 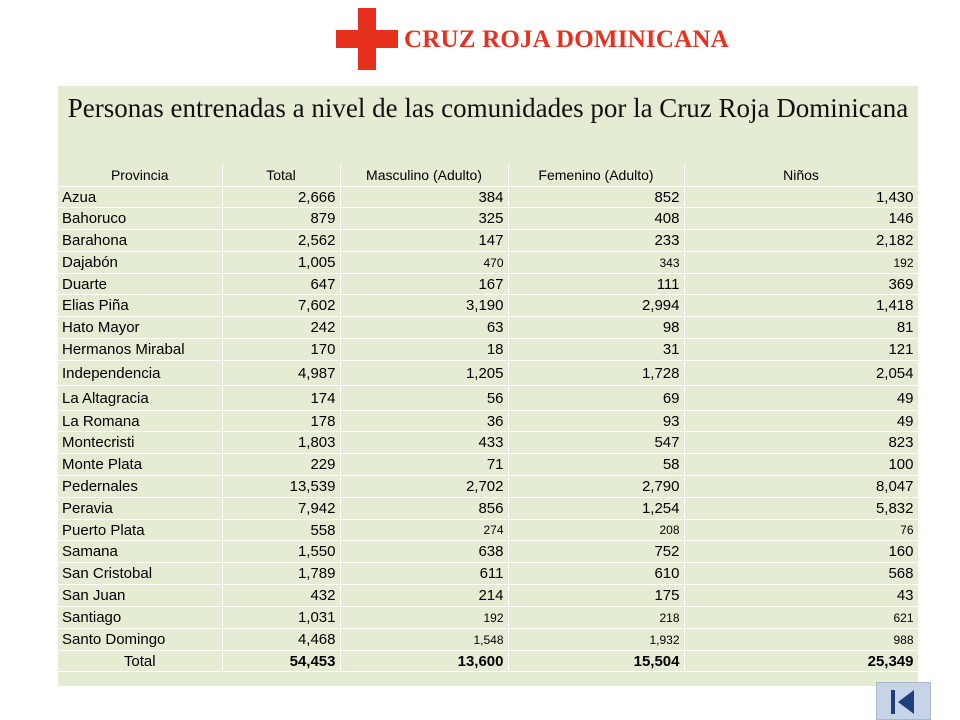 I want to click on table-row: Azua 2,666 384 852 1,430, so click(x=488, y=197).